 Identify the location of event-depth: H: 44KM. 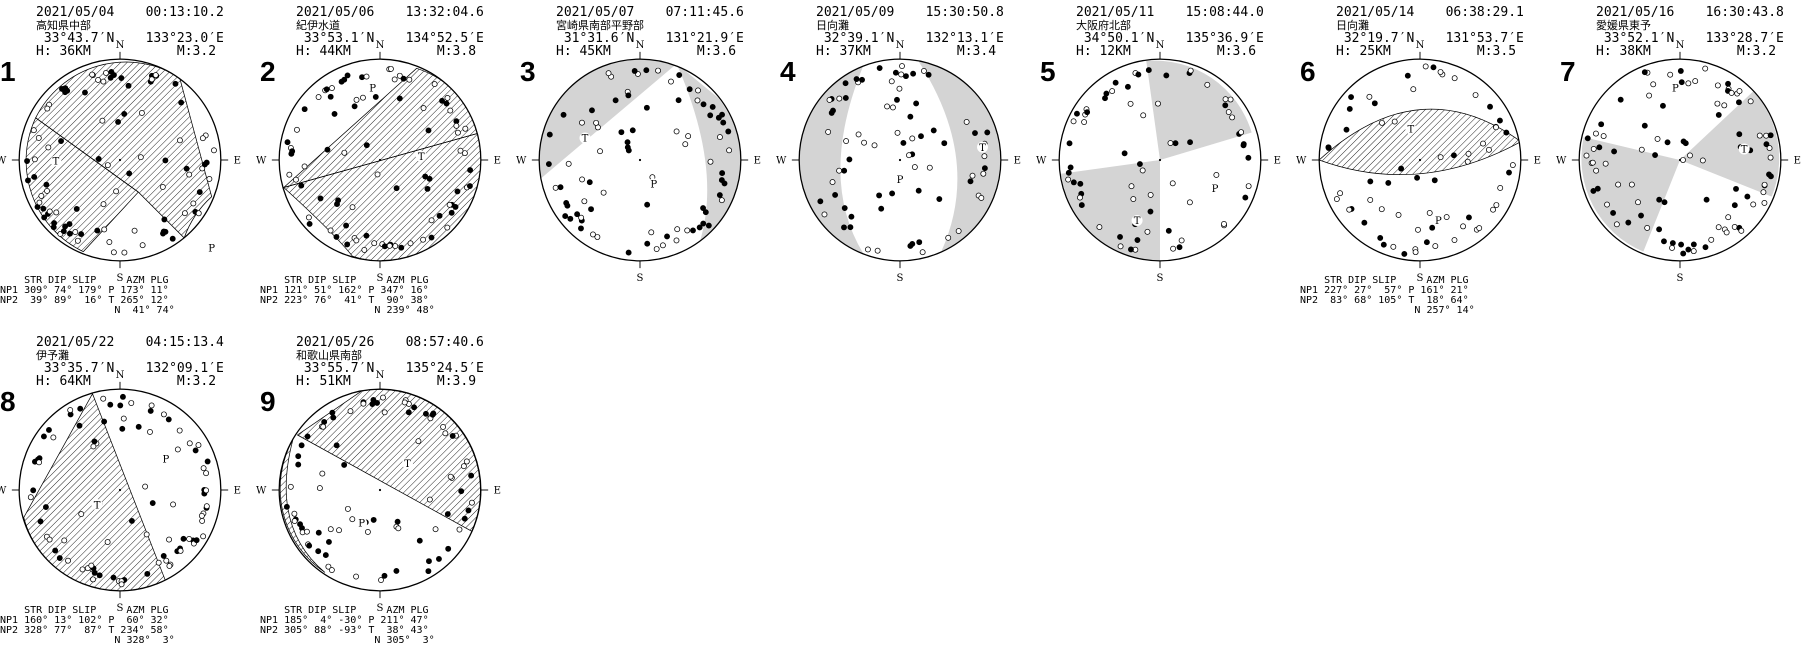
(323, 51).